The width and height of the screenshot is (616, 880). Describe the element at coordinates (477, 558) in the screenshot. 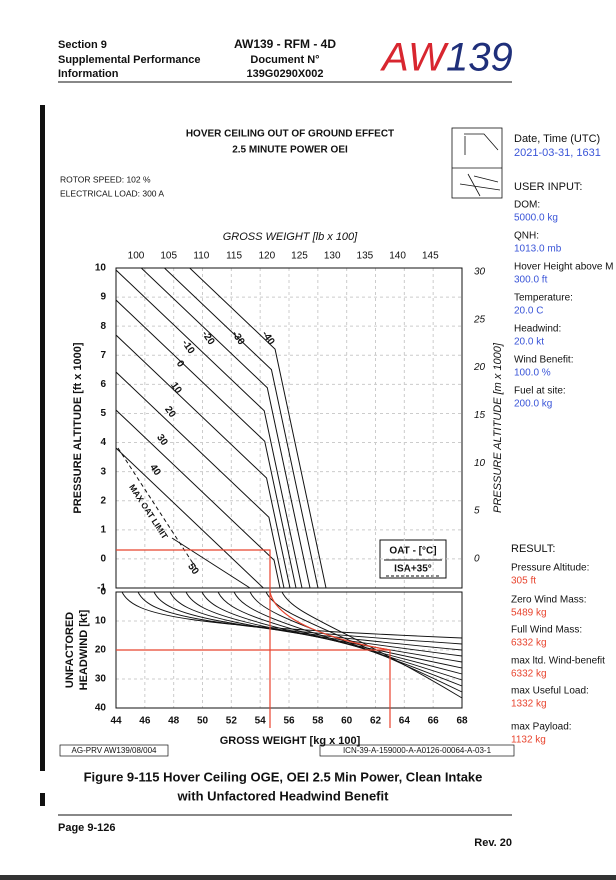

I see `right-tick-label: 0` at that location.